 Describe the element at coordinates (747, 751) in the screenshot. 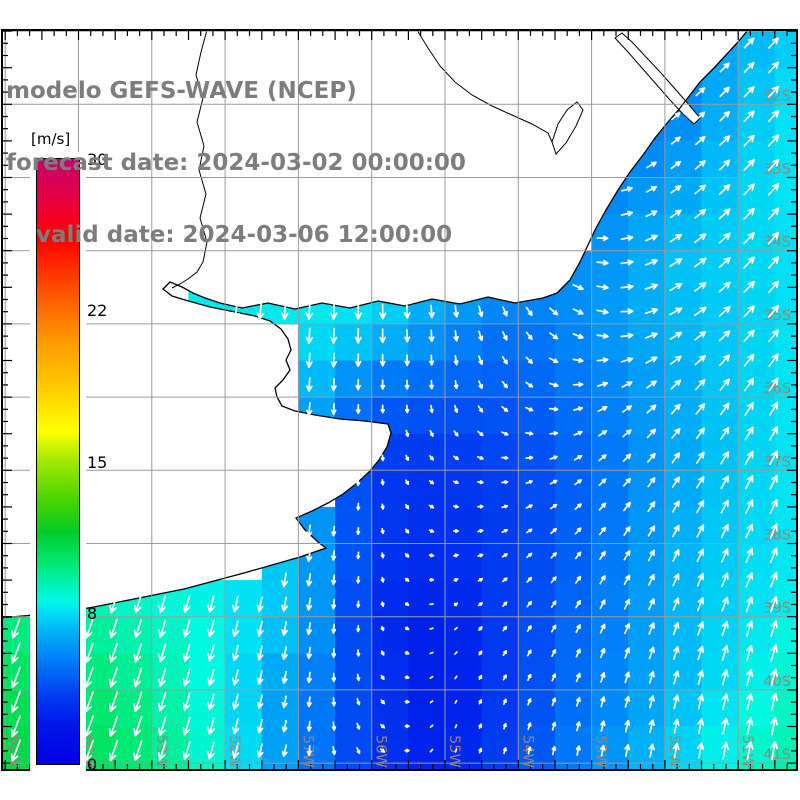

I see `longitude-label: 51W` at that location.